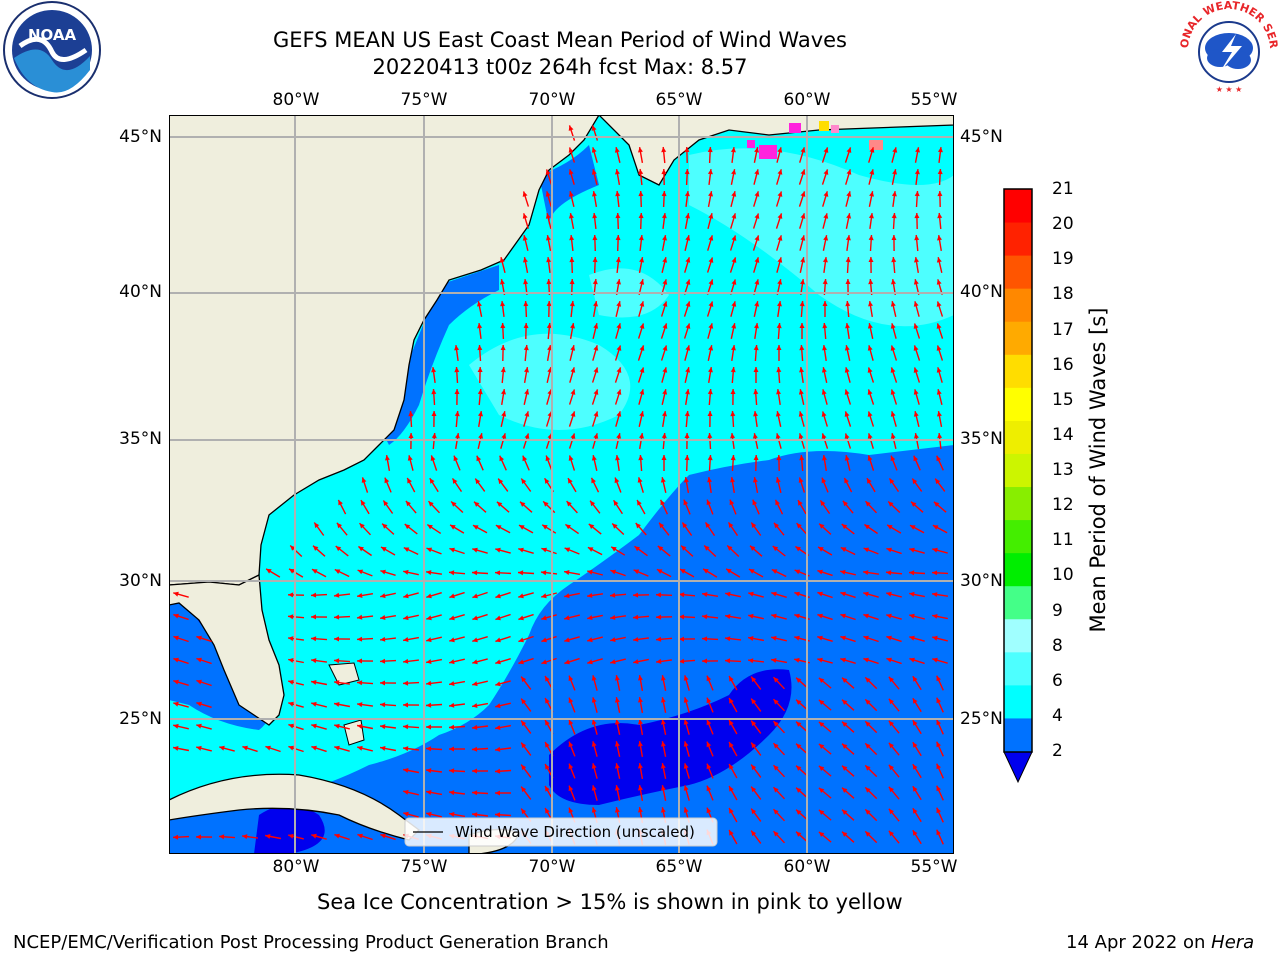 This screenshot has height=960, width=1280. What do you see at coordinates (670, 737) in the screenshot?
I see `wave-period-contour-lowest` at bounding box center [670, 737].